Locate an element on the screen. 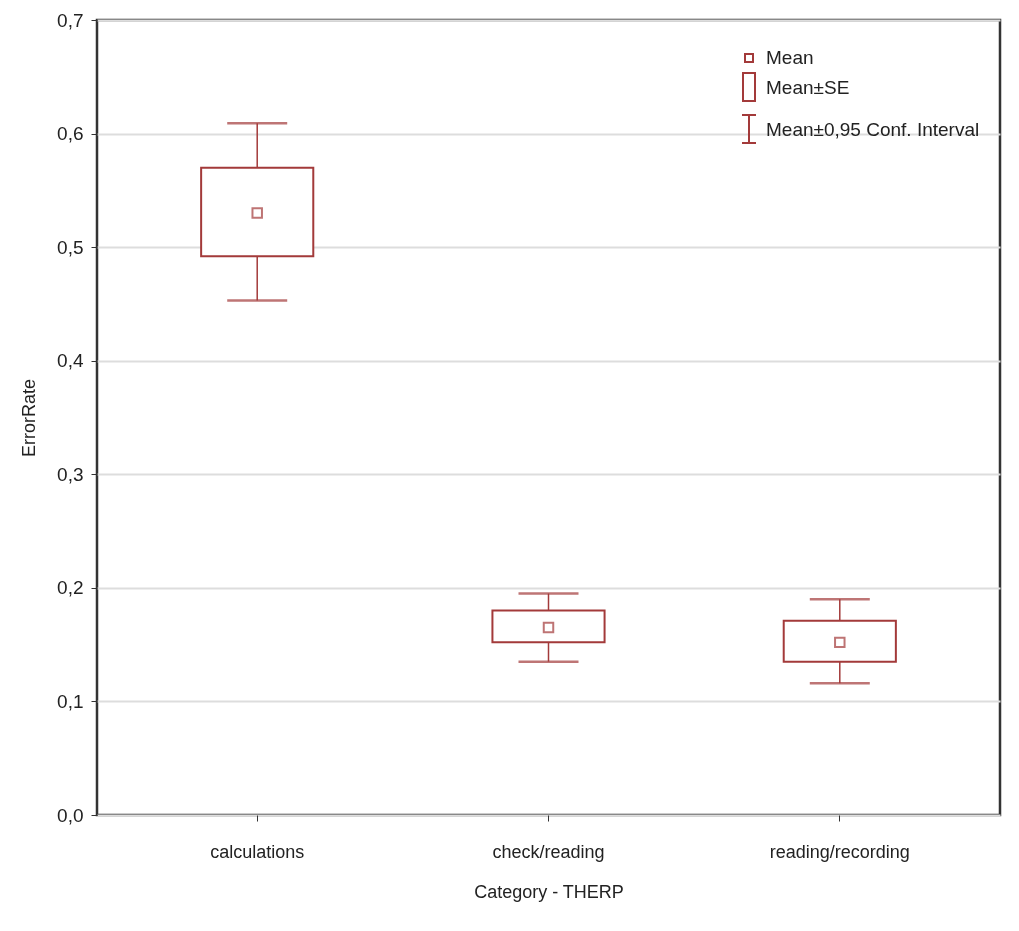 The height and width of the screenshot is (931, 1019). x-tick-label: check/reading is located at coordinates (548, 851).